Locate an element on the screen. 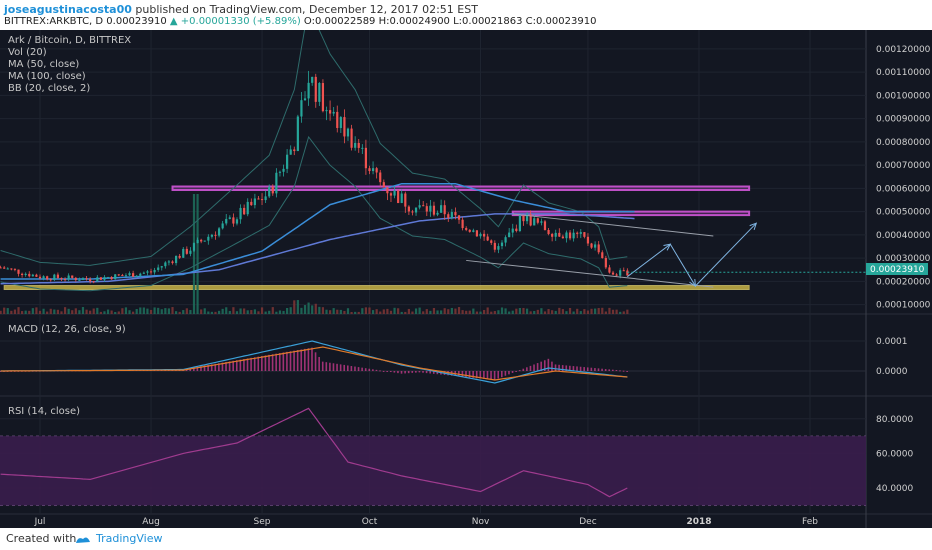 Image resolution: width=932 pixels, height=550 pixels. falling-wedge-lower is located at coordinates (590, 273).